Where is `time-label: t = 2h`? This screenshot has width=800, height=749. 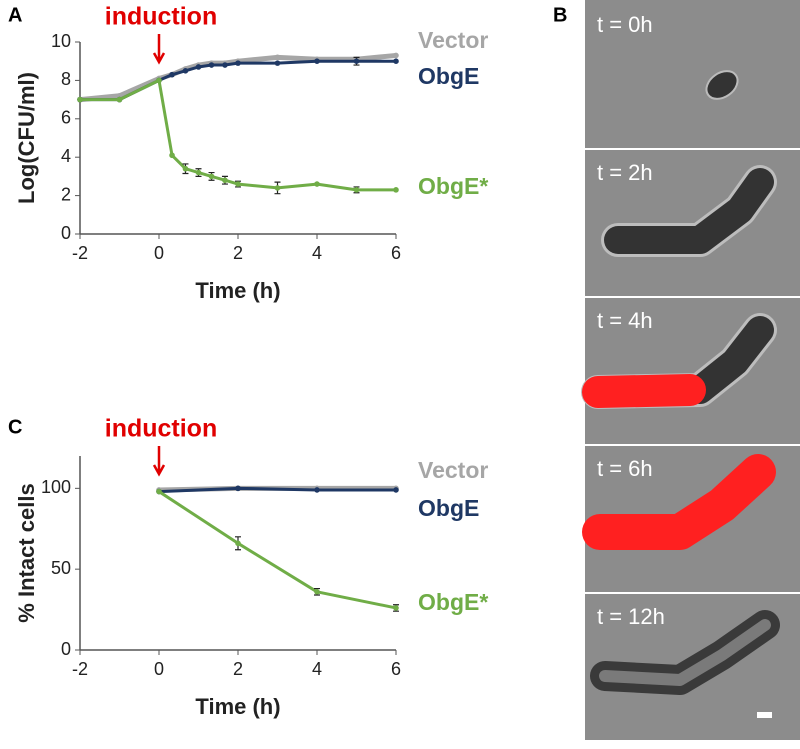
time-label: t = 2h is located at coordinates (625, 172).